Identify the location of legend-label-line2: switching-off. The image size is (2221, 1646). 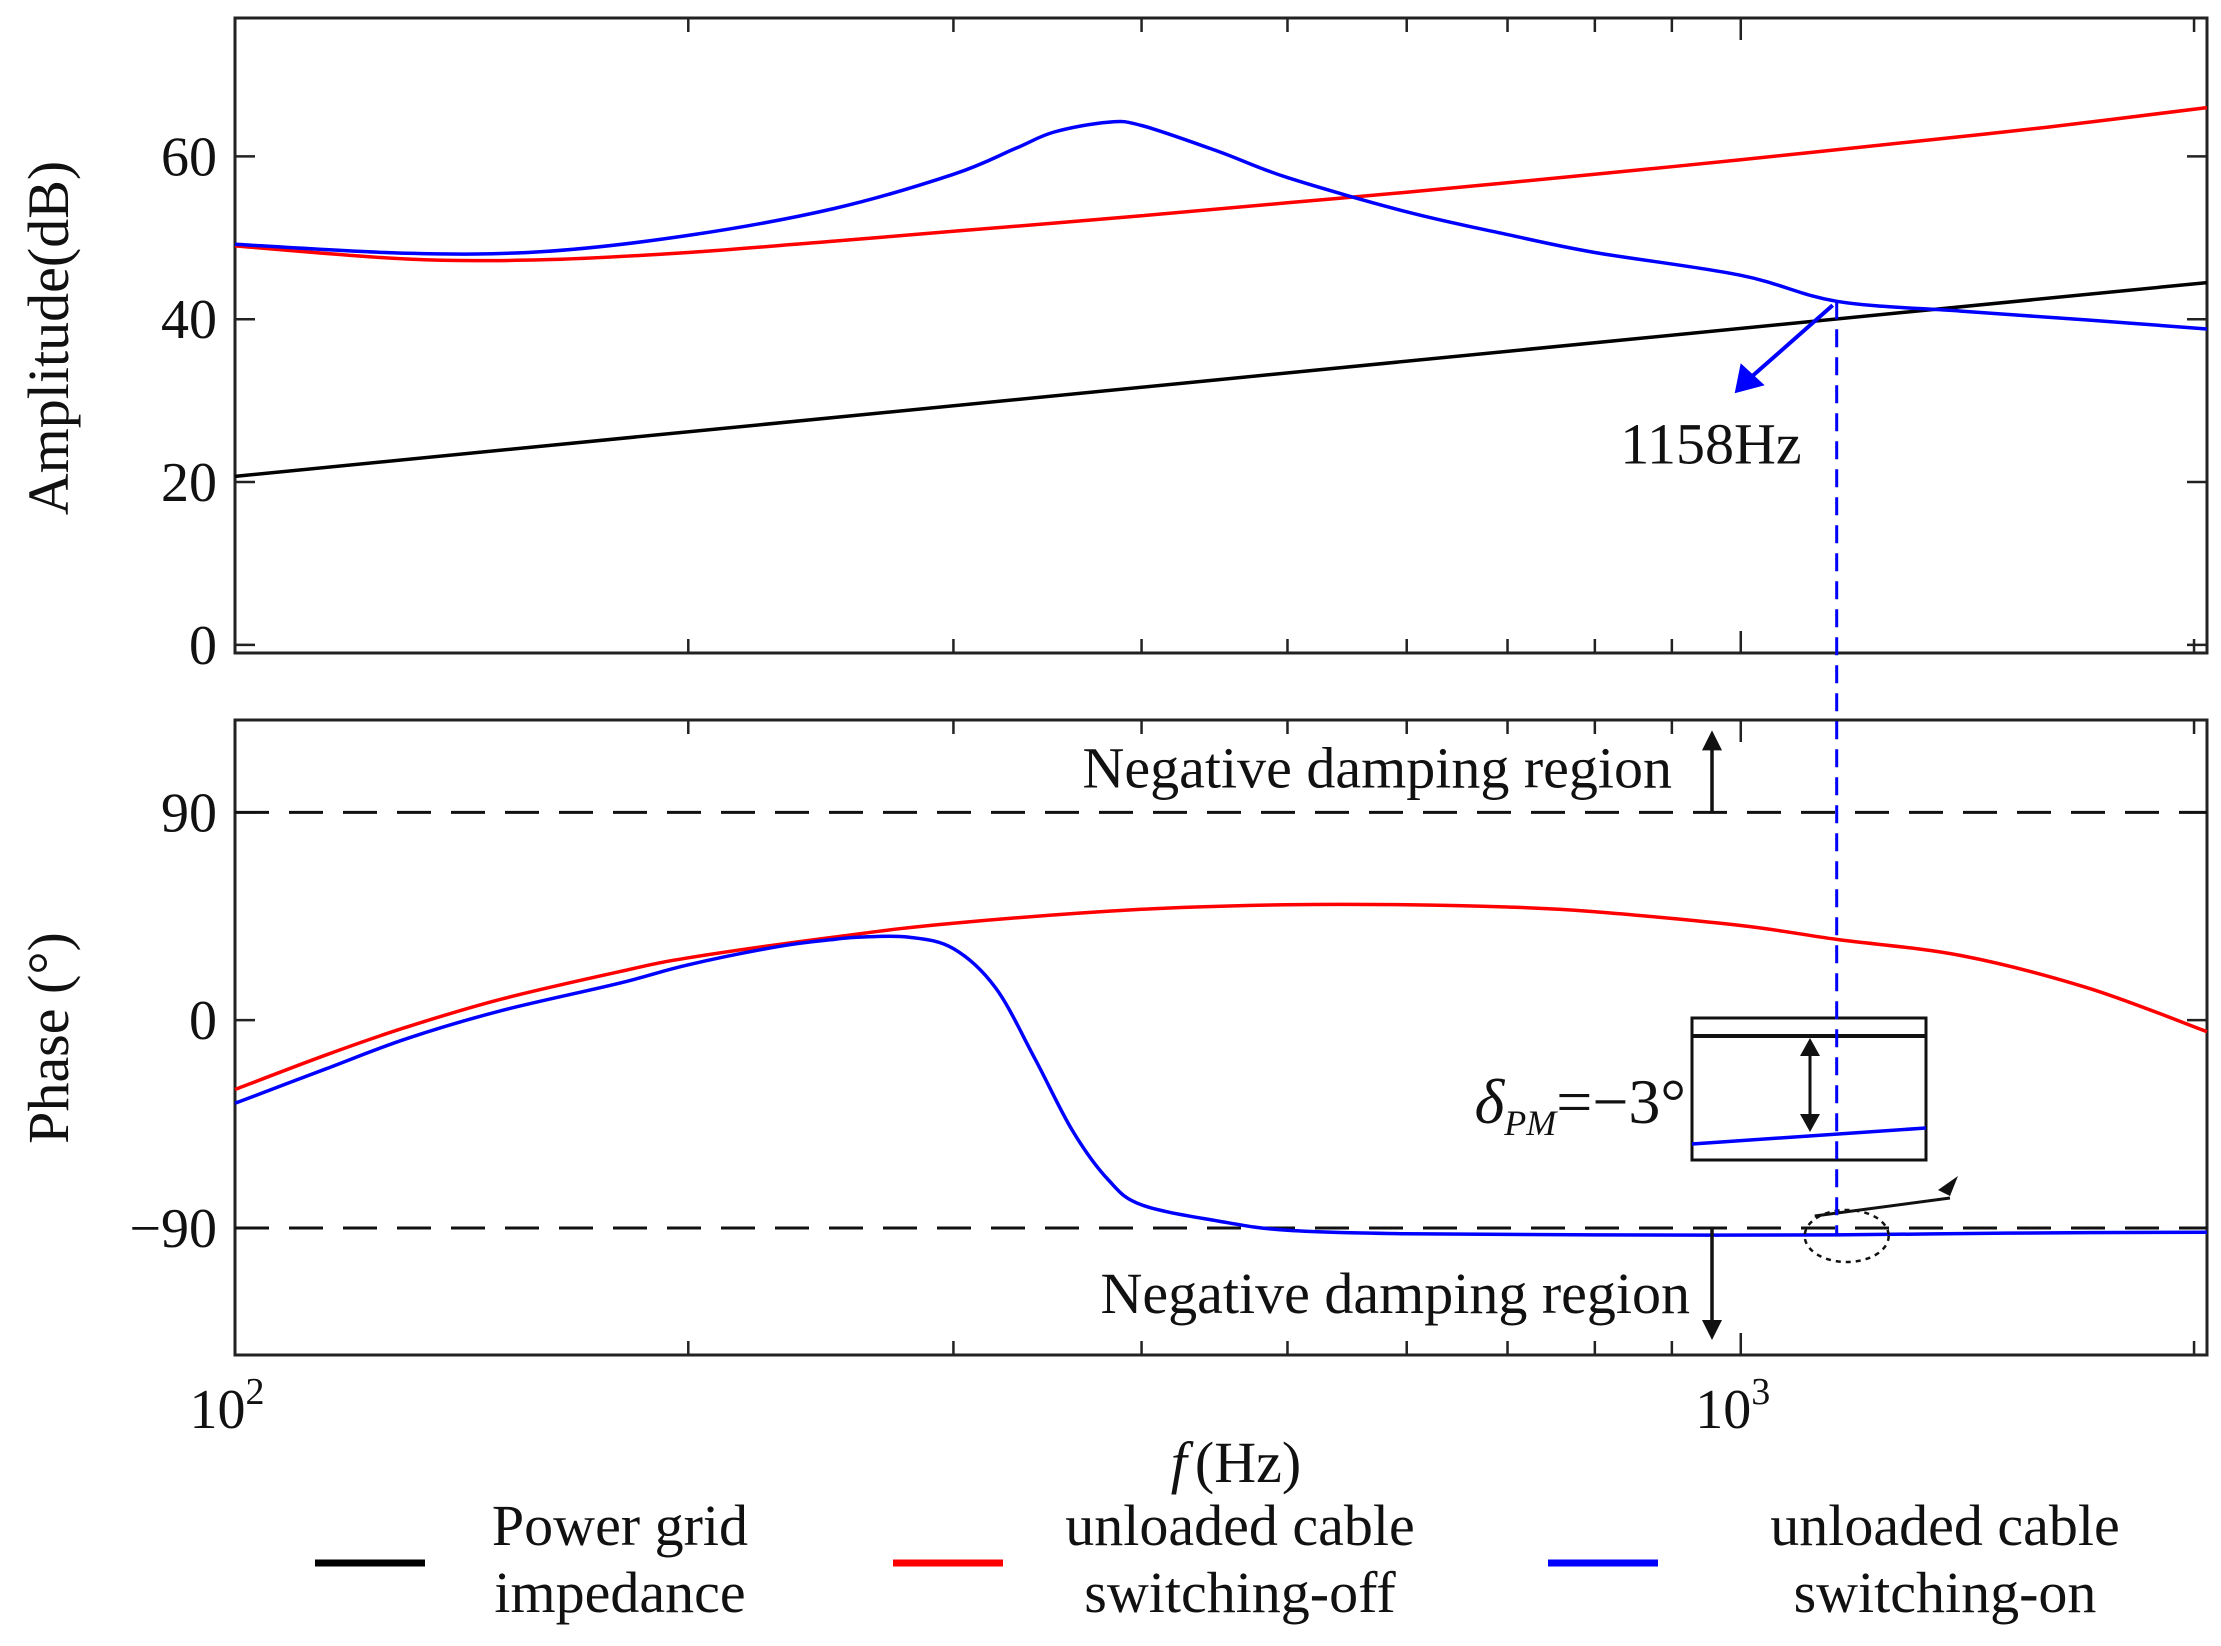
(1240, 1592).